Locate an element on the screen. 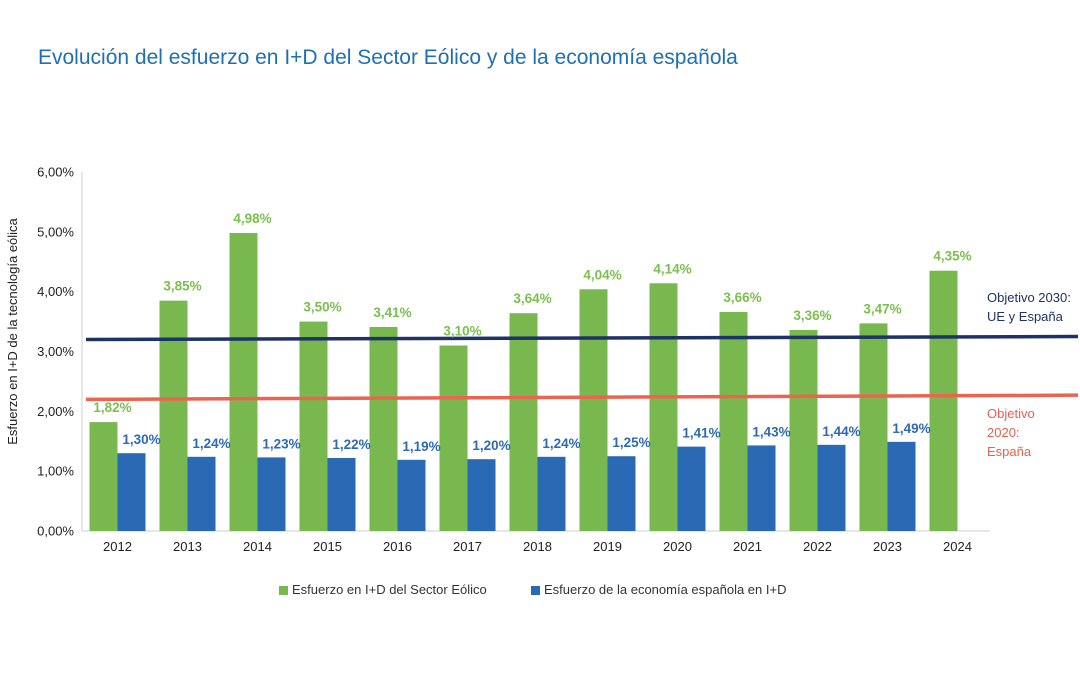 Image resolution: width=1080 pixels, height=675 pixels. x-tick-label: 2014 is located at coordinates (257, 546).